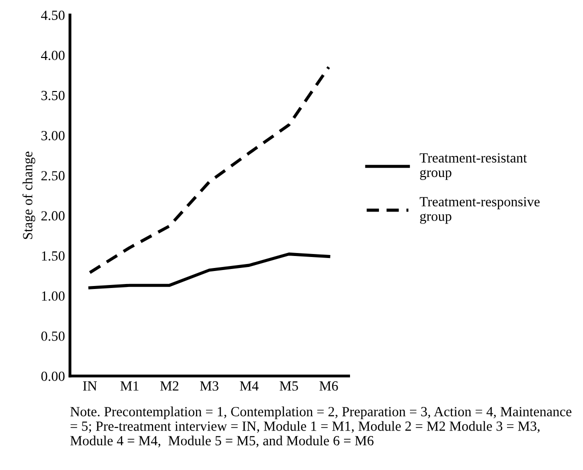 The width and height of the screenshot is (583, 470). What do you see at coordinates (53, 256) in the screenshot?
I see `y-tick-label: 1.50` at bounding box center [53, 256].